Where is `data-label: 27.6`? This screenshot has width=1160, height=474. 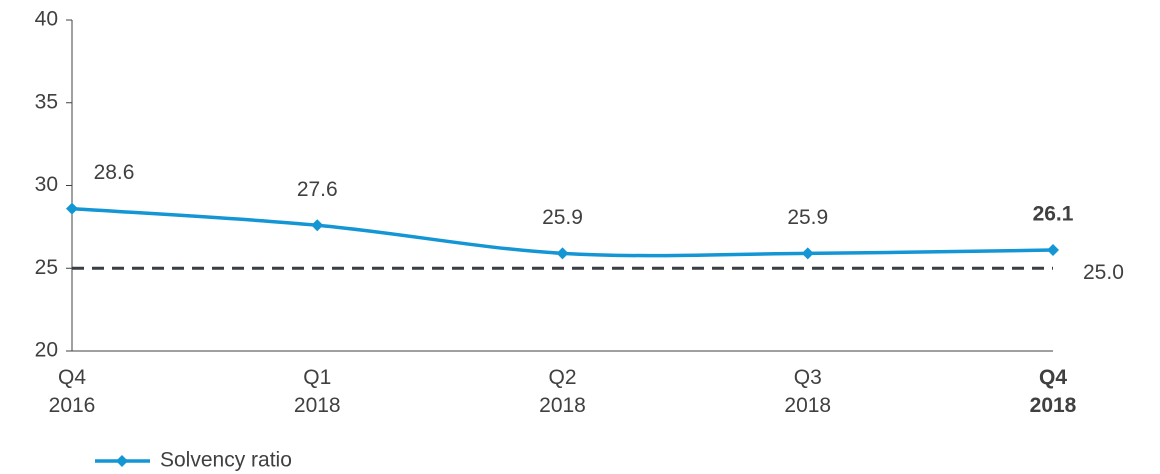 data-label: 27.6 is located at coordinates (317, 189).